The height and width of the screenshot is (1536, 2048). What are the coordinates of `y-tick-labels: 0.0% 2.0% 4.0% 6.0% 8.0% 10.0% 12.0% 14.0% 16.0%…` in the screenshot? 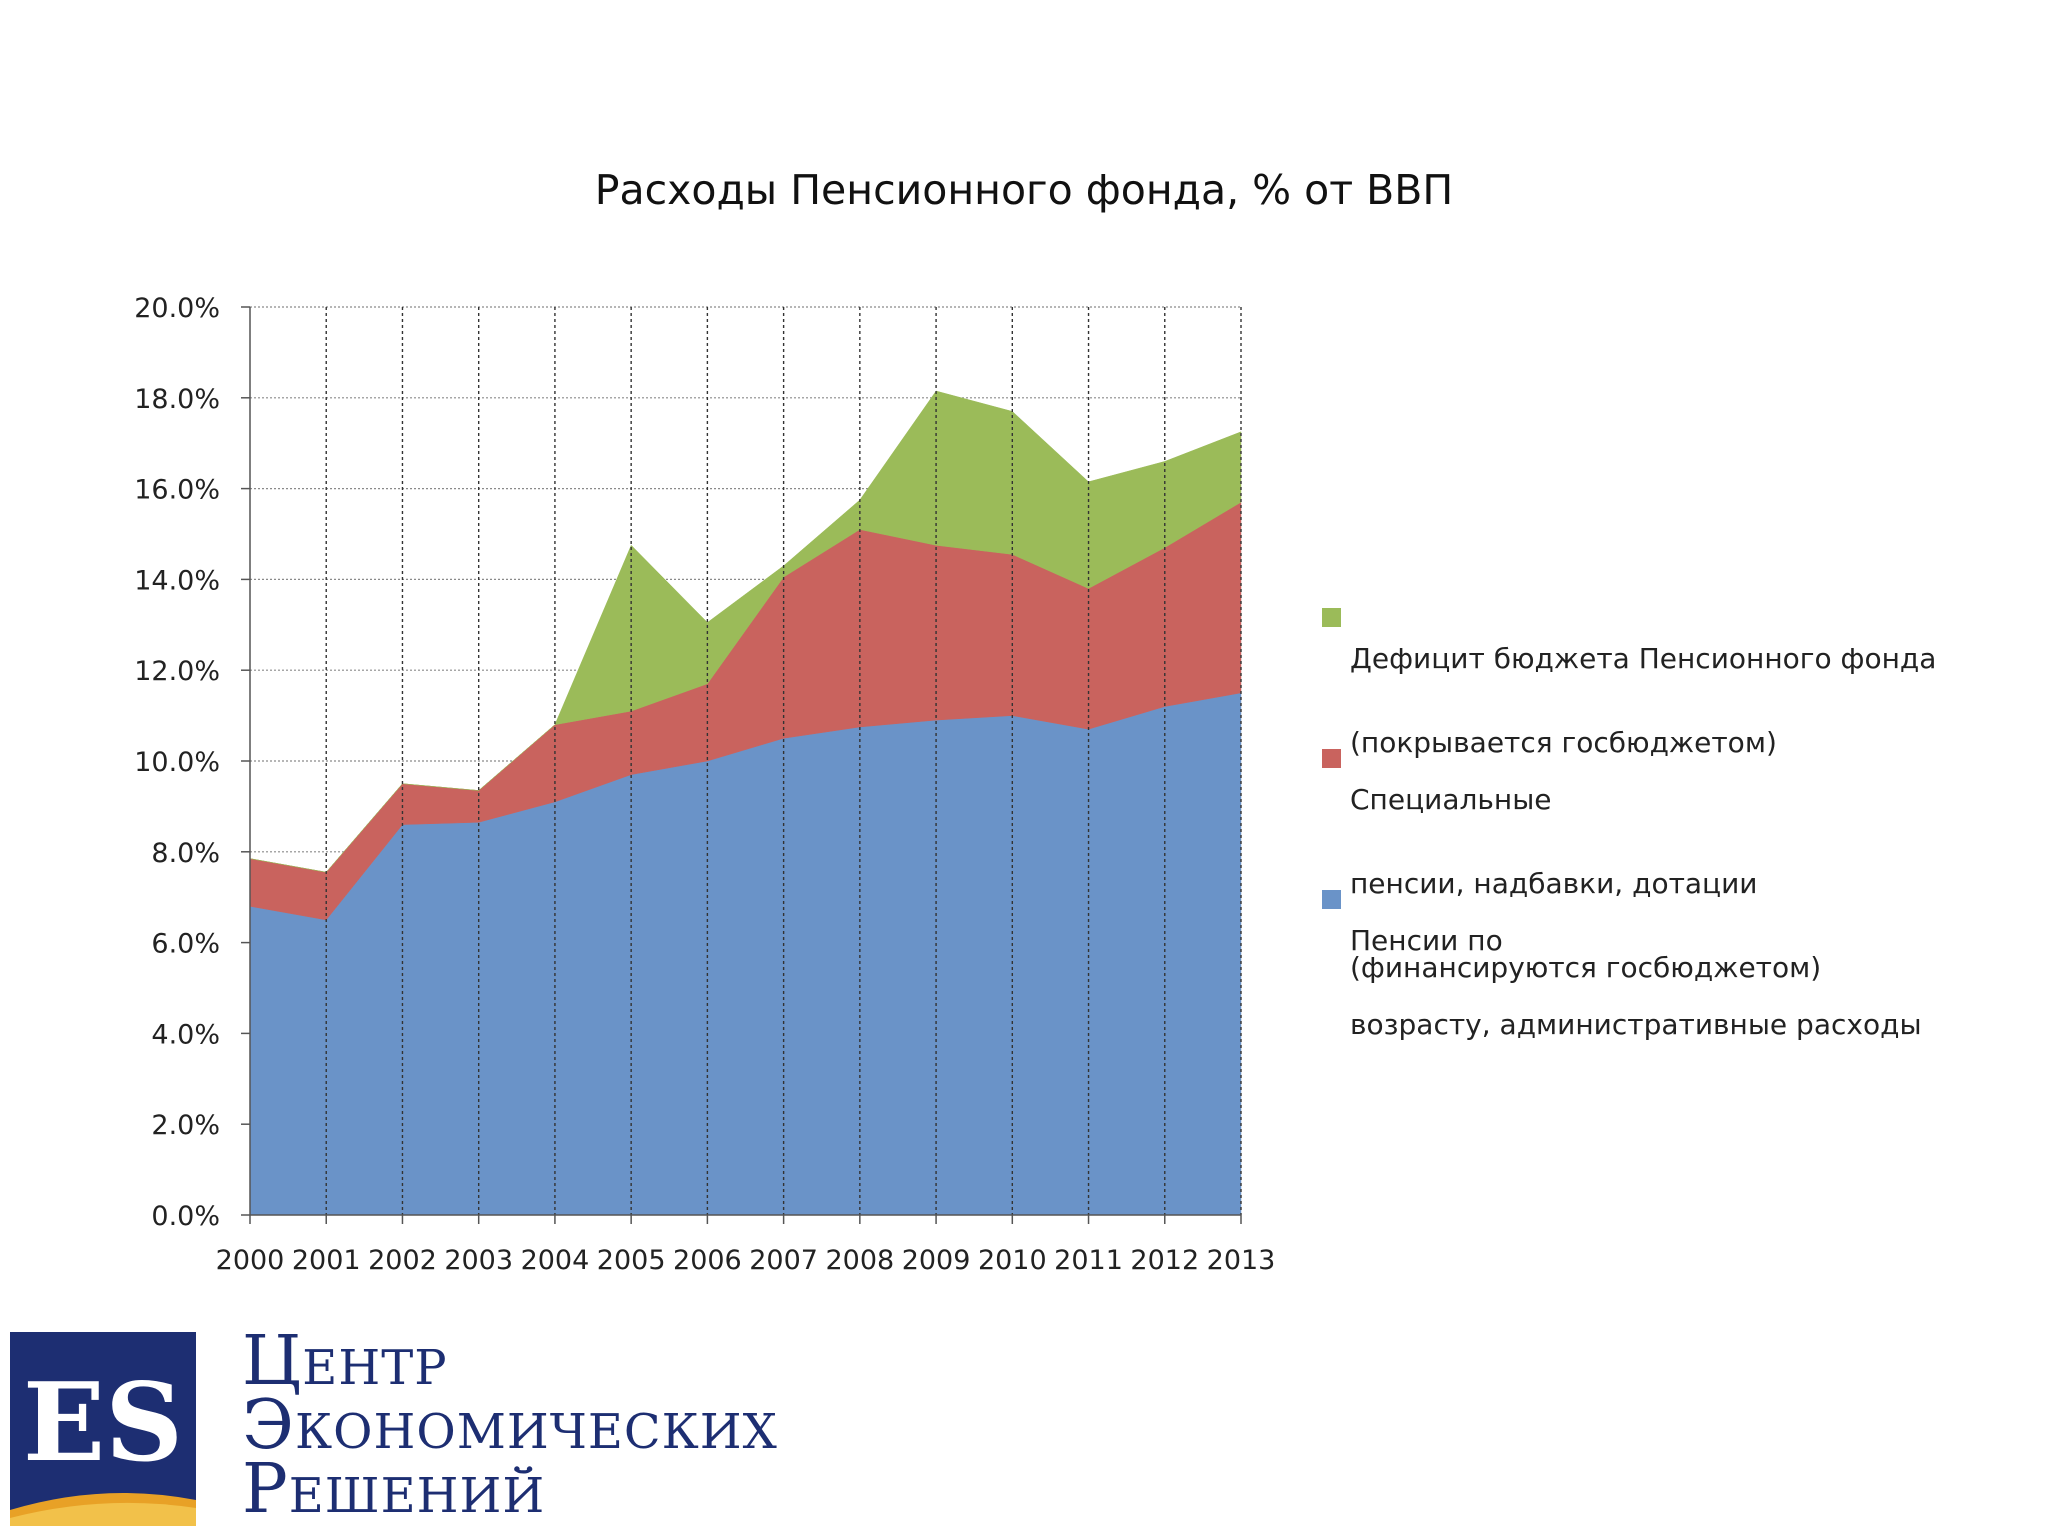 It's located at (177, 762).